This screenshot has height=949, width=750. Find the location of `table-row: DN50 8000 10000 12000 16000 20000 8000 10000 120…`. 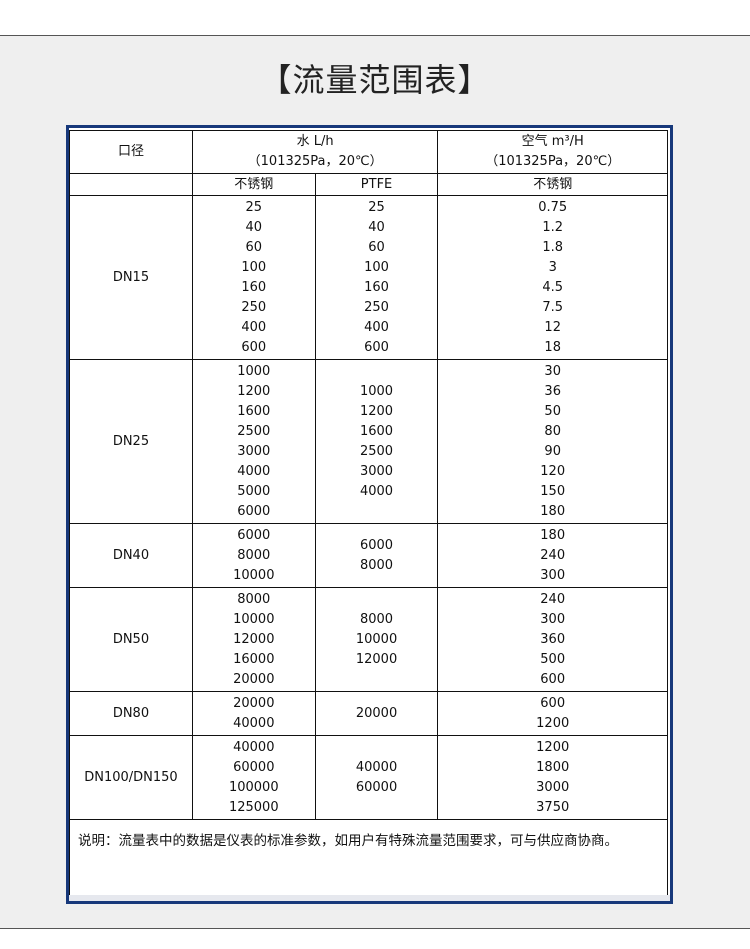

table-row: DN50 8000 10000 12000 16000 20000 8000 10000 120… is located at coordinates (368, 639).